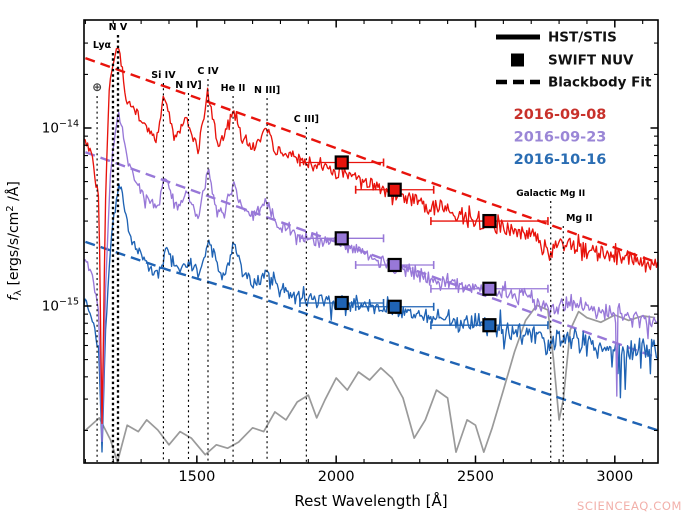  What do you see at coordinates (306, 119) in the screenshot?
I see `line-label-C III]: C III]` at bounding box center [306, 119].